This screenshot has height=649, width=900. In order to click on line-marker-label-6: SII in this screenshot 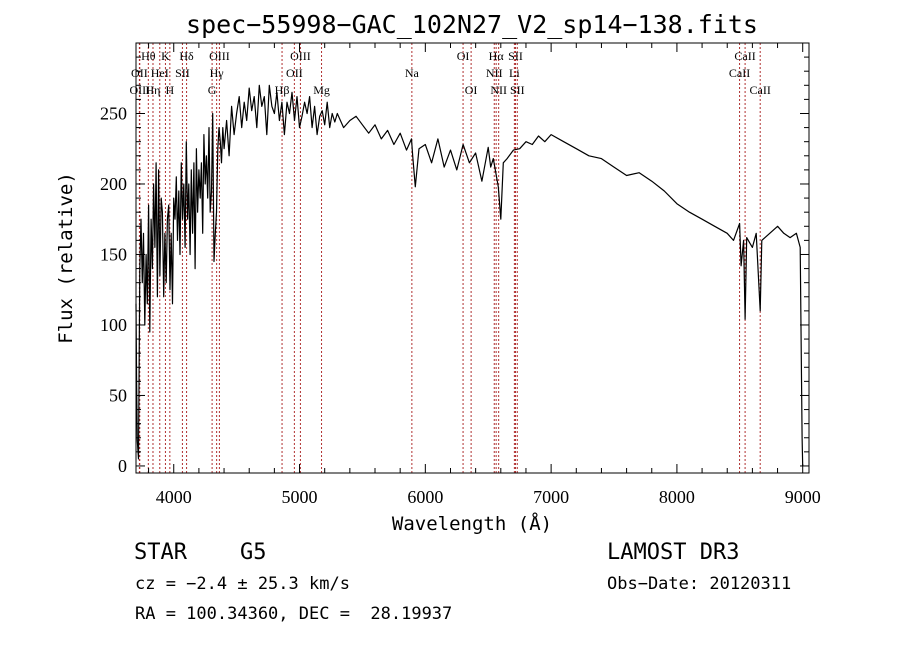, I will do `click(182, 73)`.